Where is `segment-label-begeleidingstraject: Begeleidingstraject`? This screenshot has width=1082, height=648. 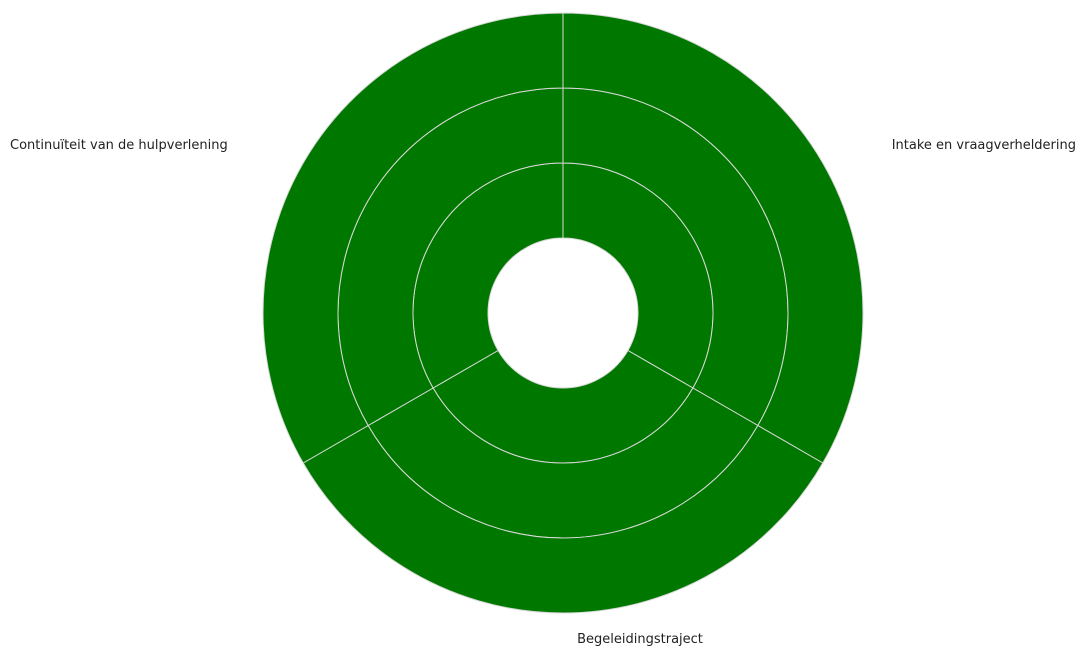
segment-label-begeleidingstraject: Begeleidingstraject is located at coordinates (640, 639).